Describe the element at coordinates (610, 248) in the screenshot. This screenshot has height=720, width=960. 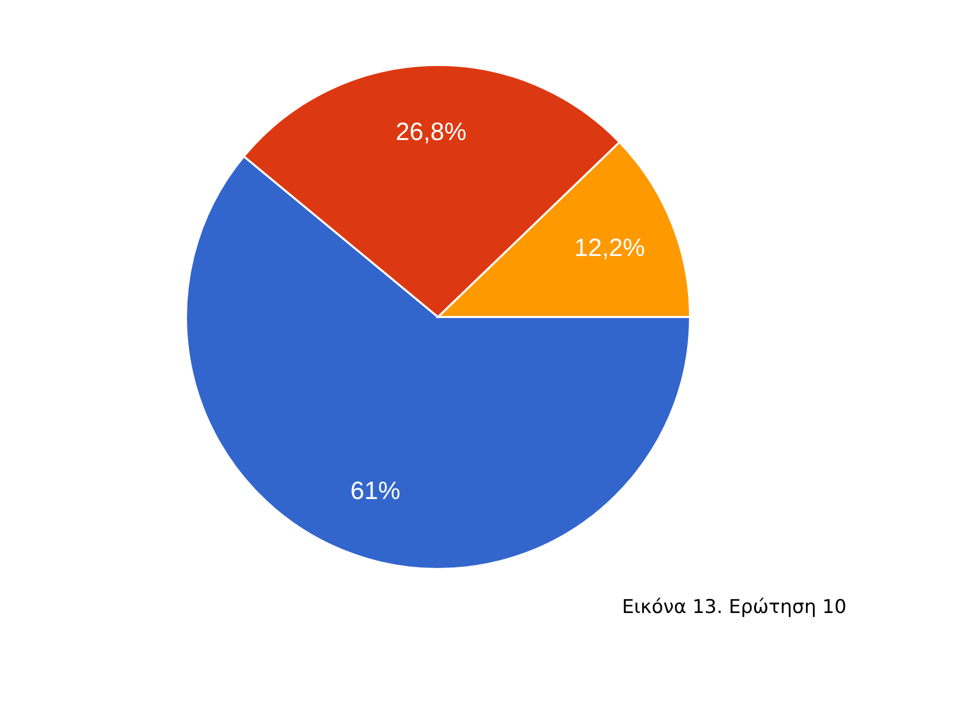
I see `data-label: 12,2%` at that location.